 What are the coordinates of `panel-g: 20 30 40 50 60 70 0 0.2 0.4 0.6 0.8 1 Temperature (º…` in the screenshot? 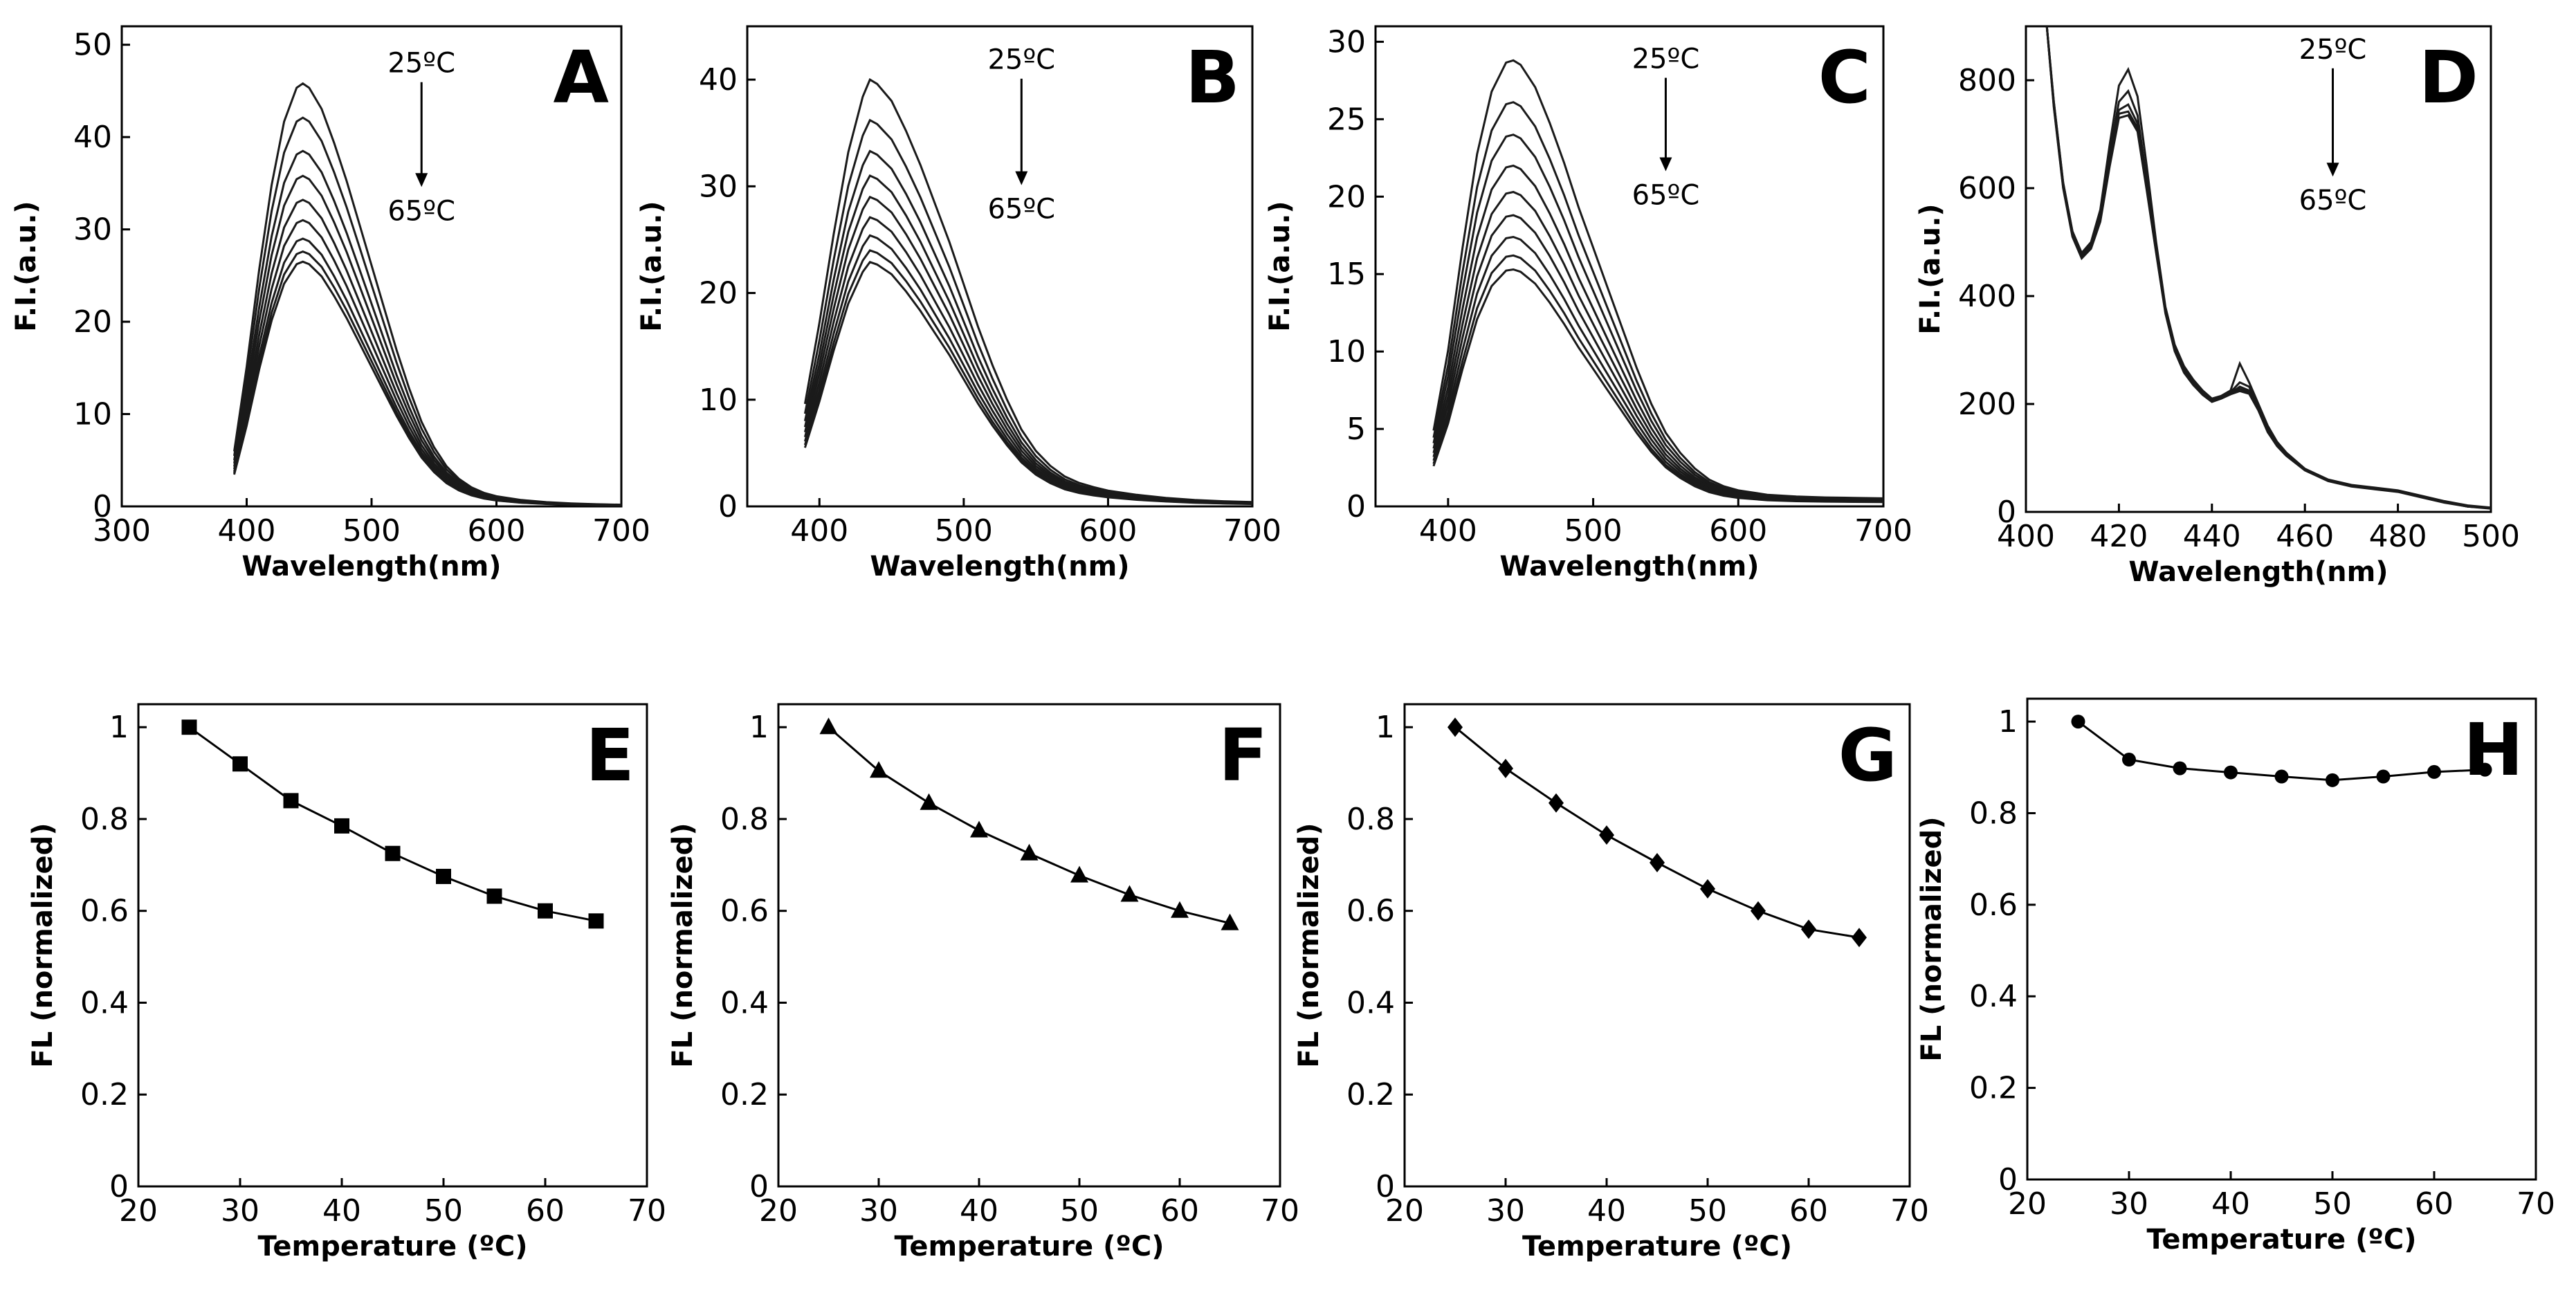 It's located at (1611, 982).